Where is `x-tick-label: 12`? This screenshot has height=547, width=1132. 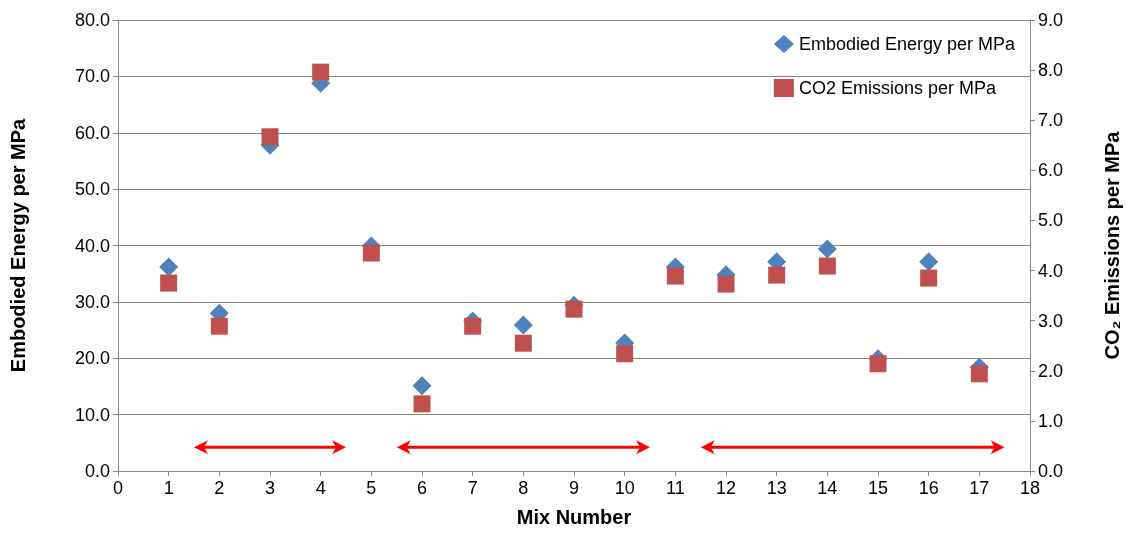
x-tick-label: 12 is located at coordinates (726, 488).